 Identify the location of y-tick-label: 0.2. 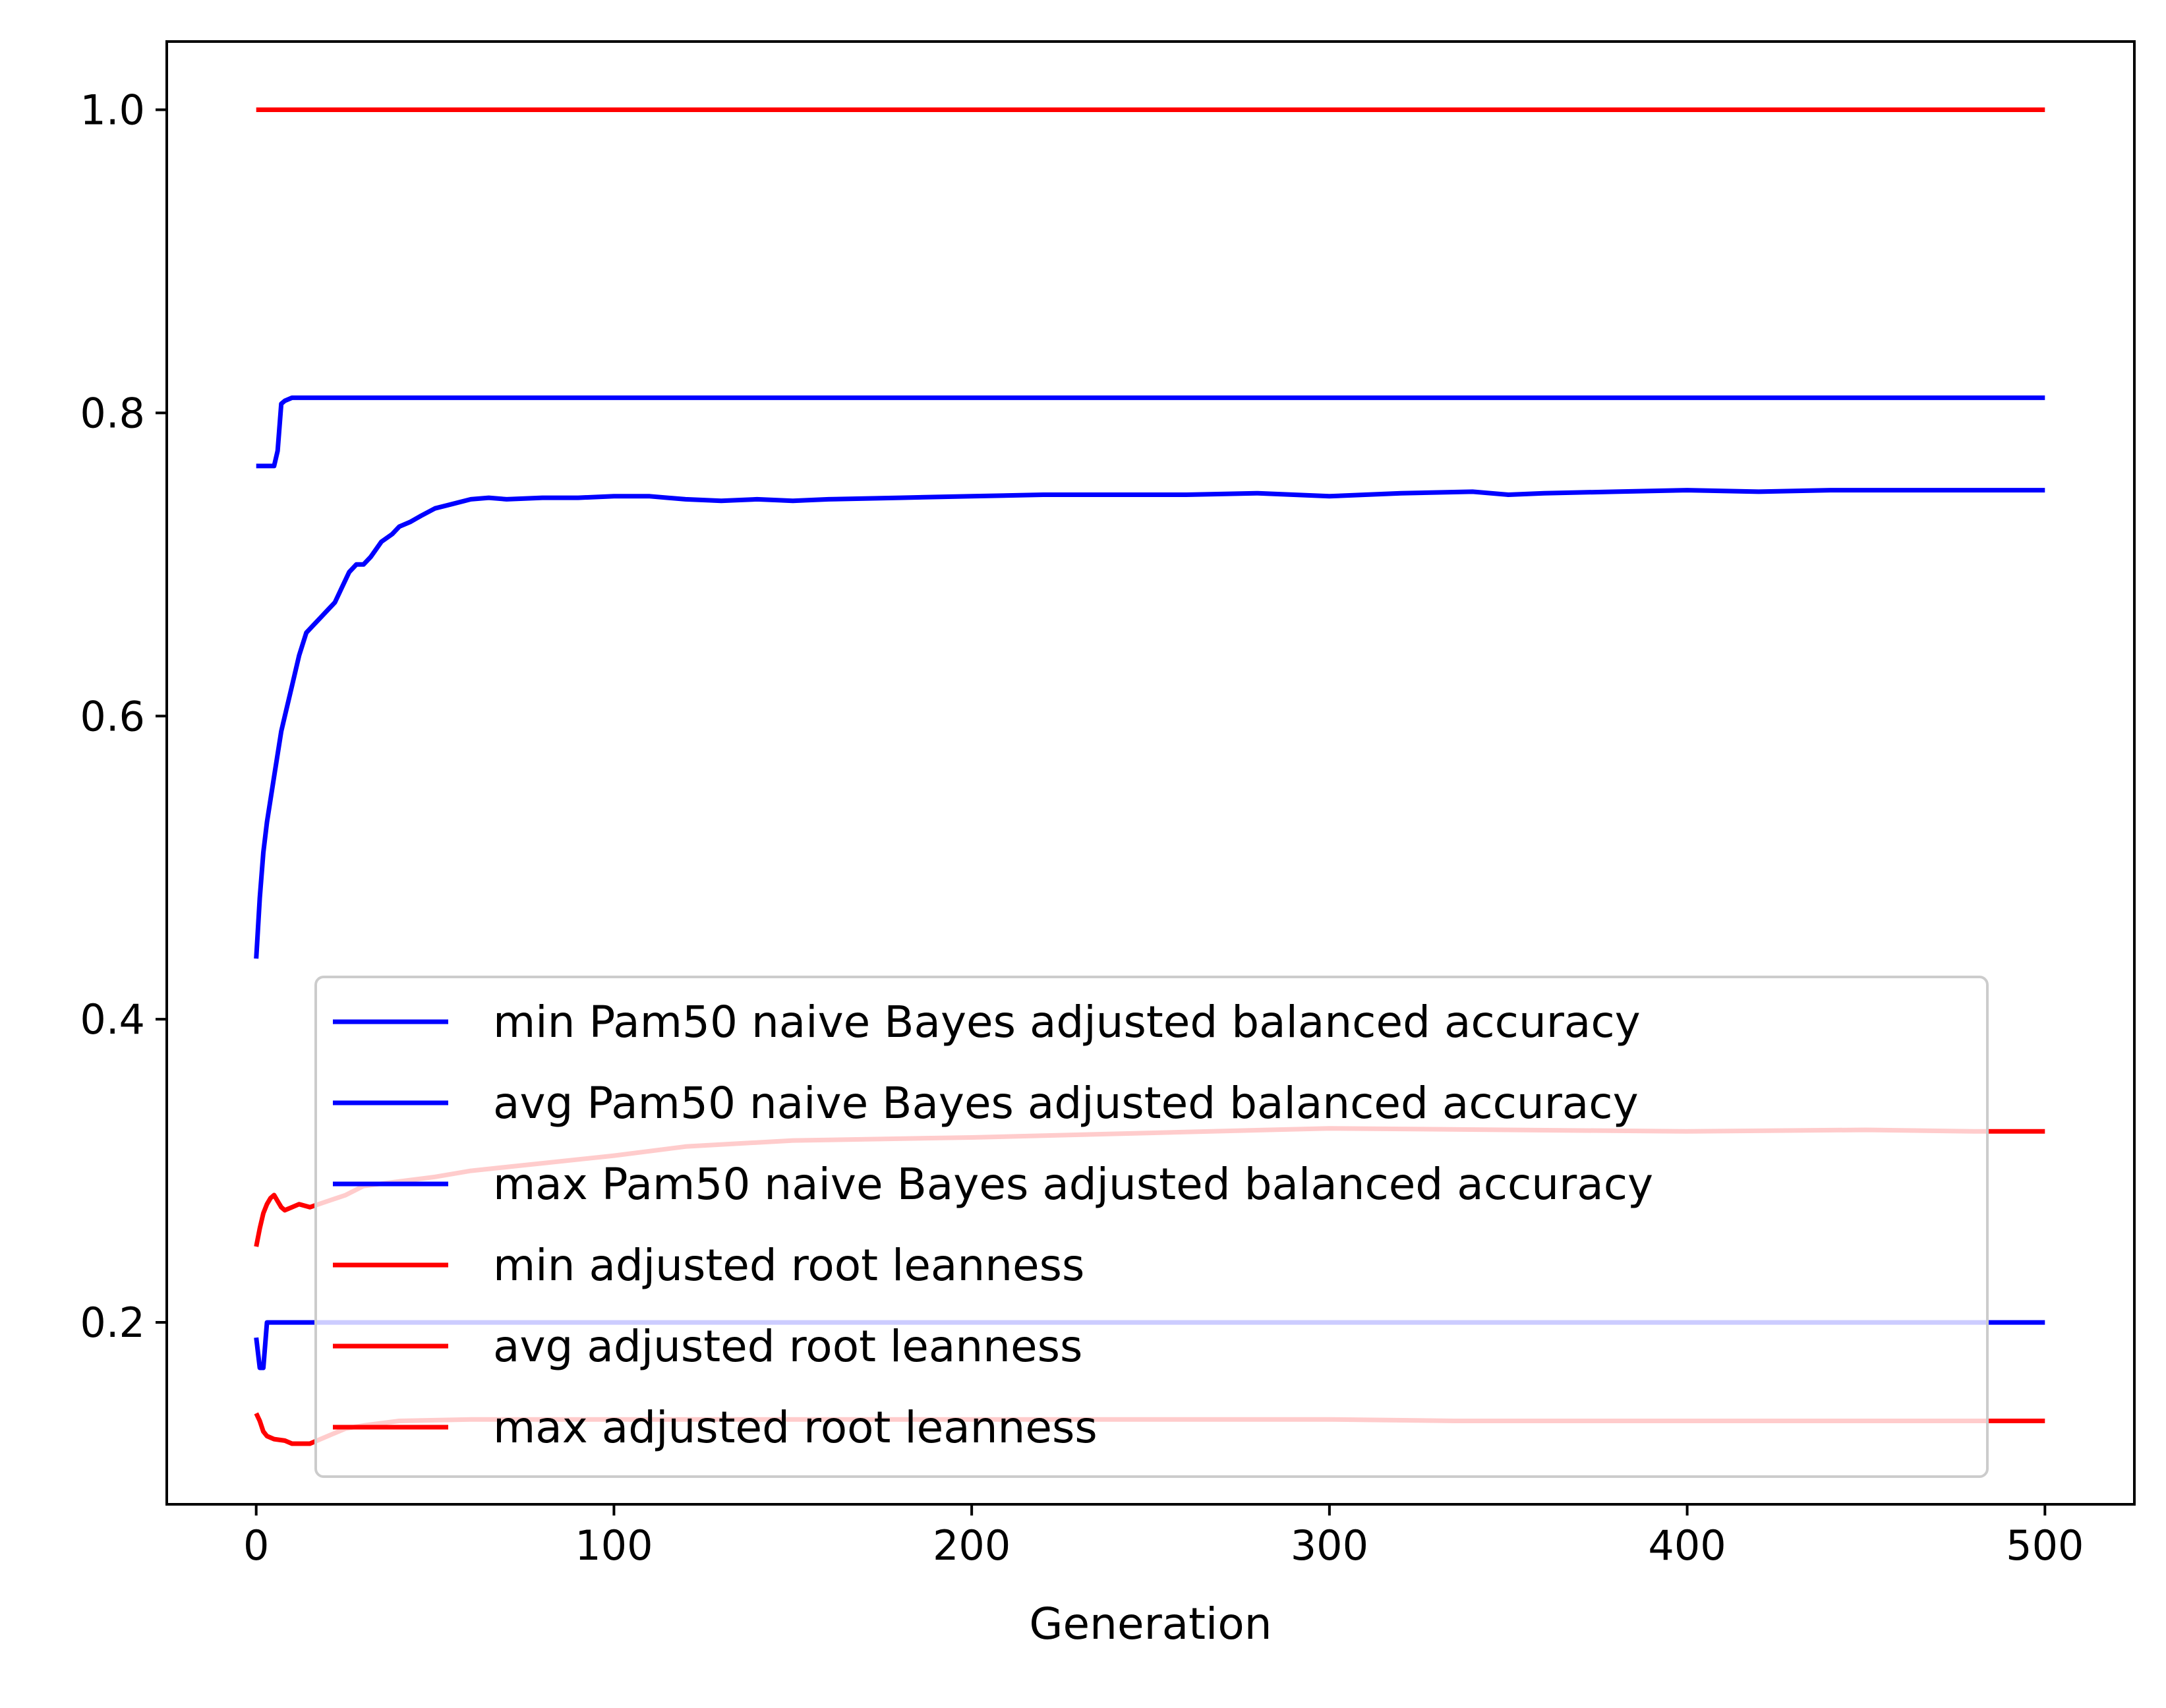
(112, 1323).